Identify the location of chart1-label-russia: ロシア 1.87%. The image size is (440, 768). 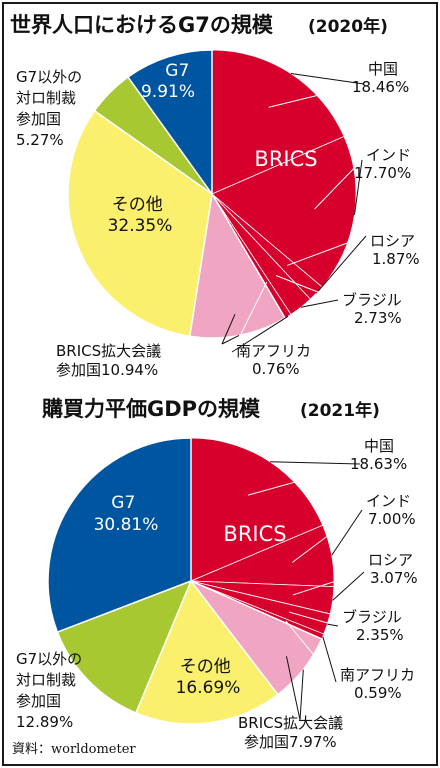
(395, 250).